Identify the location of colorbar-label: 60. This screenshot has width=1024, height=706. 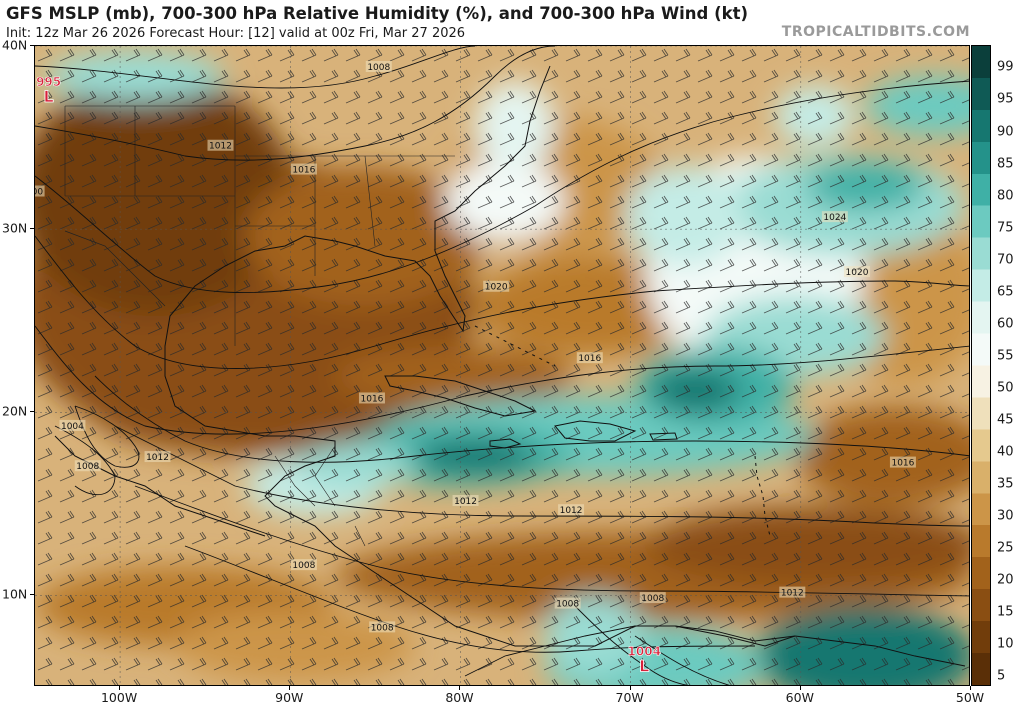
(1005, 324).